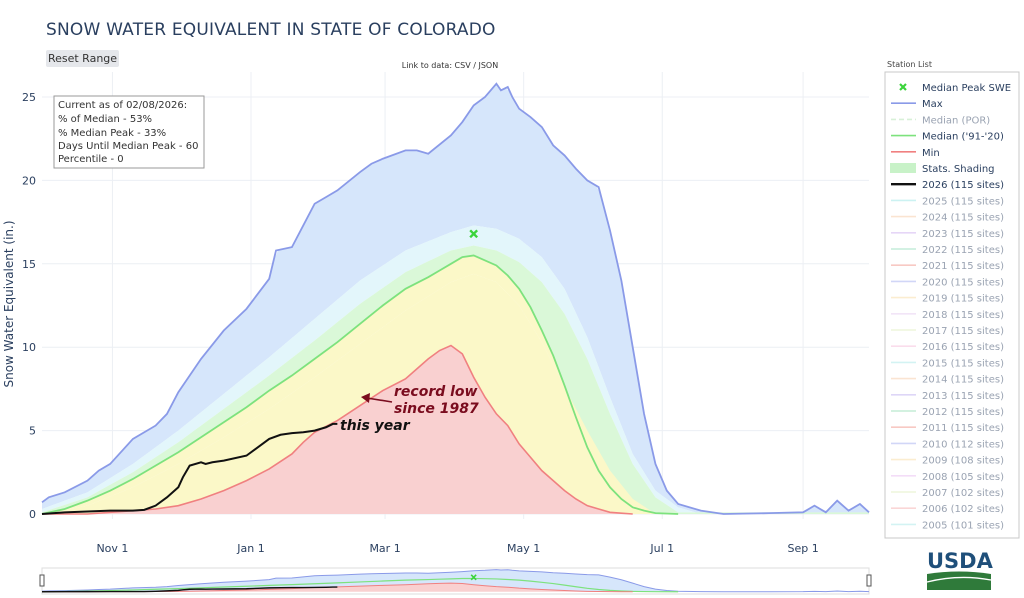 The width and height of the screenshot is (1024, 598). Describe the element at coordinates (963, 201) in the screenshot. I see `legend-label: 2025 (115 sites)` at that location.